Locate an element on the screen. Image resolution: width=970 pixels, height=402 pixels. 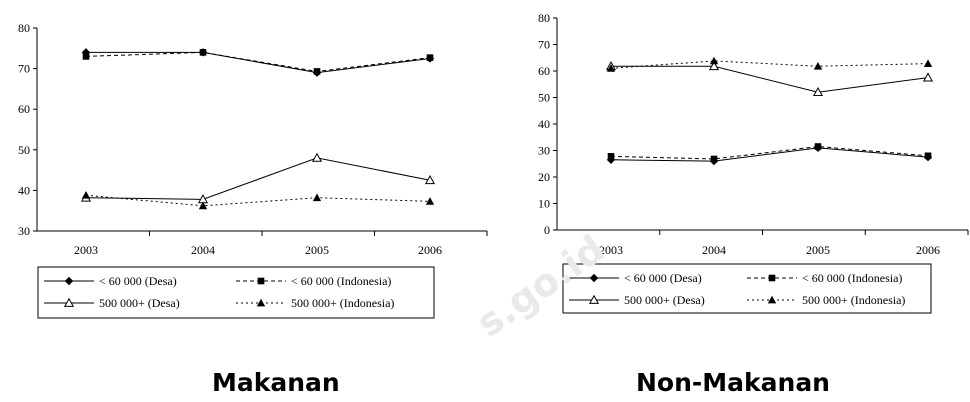
chart-title-makanan: Makanan is located at coordinates (276, 382).